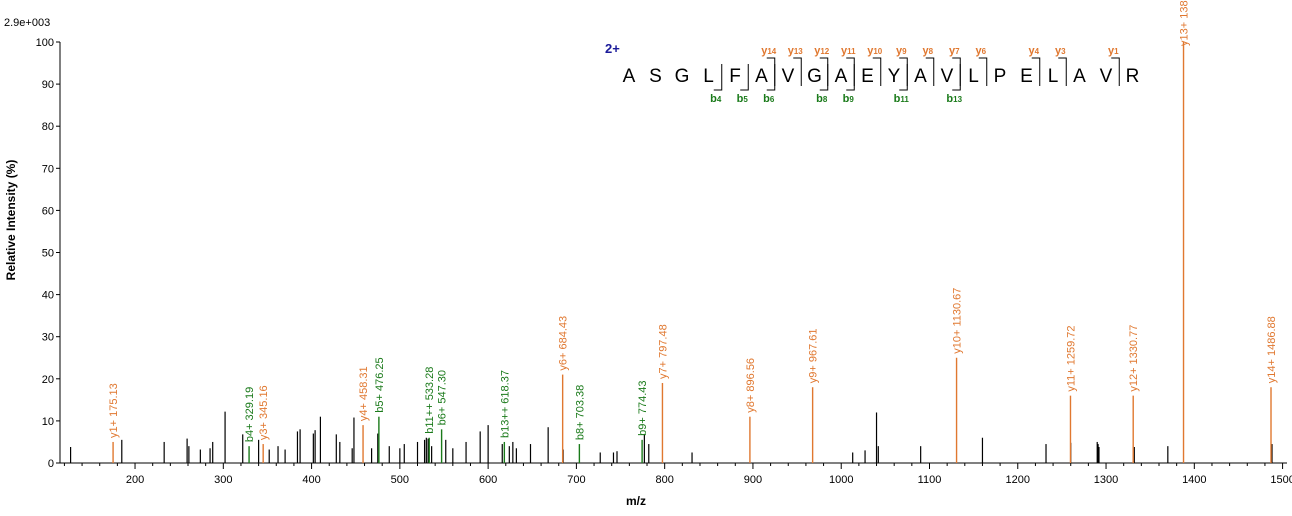 Image resolution: width=1292 pixels, height=516 pixels. I want to click on y-fragment-number: 13, so click(798, 51).